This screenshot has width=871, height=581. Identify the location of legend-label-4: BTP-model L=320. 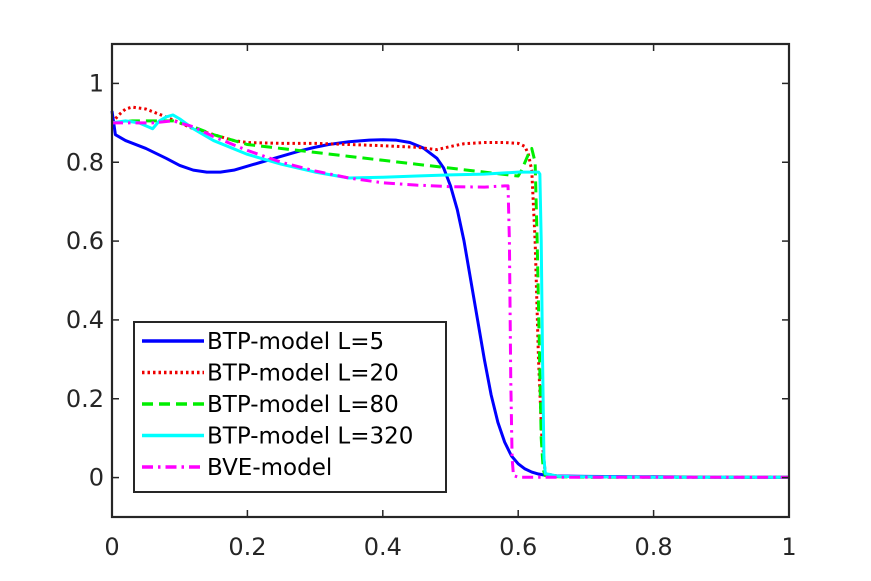
(310, 437).